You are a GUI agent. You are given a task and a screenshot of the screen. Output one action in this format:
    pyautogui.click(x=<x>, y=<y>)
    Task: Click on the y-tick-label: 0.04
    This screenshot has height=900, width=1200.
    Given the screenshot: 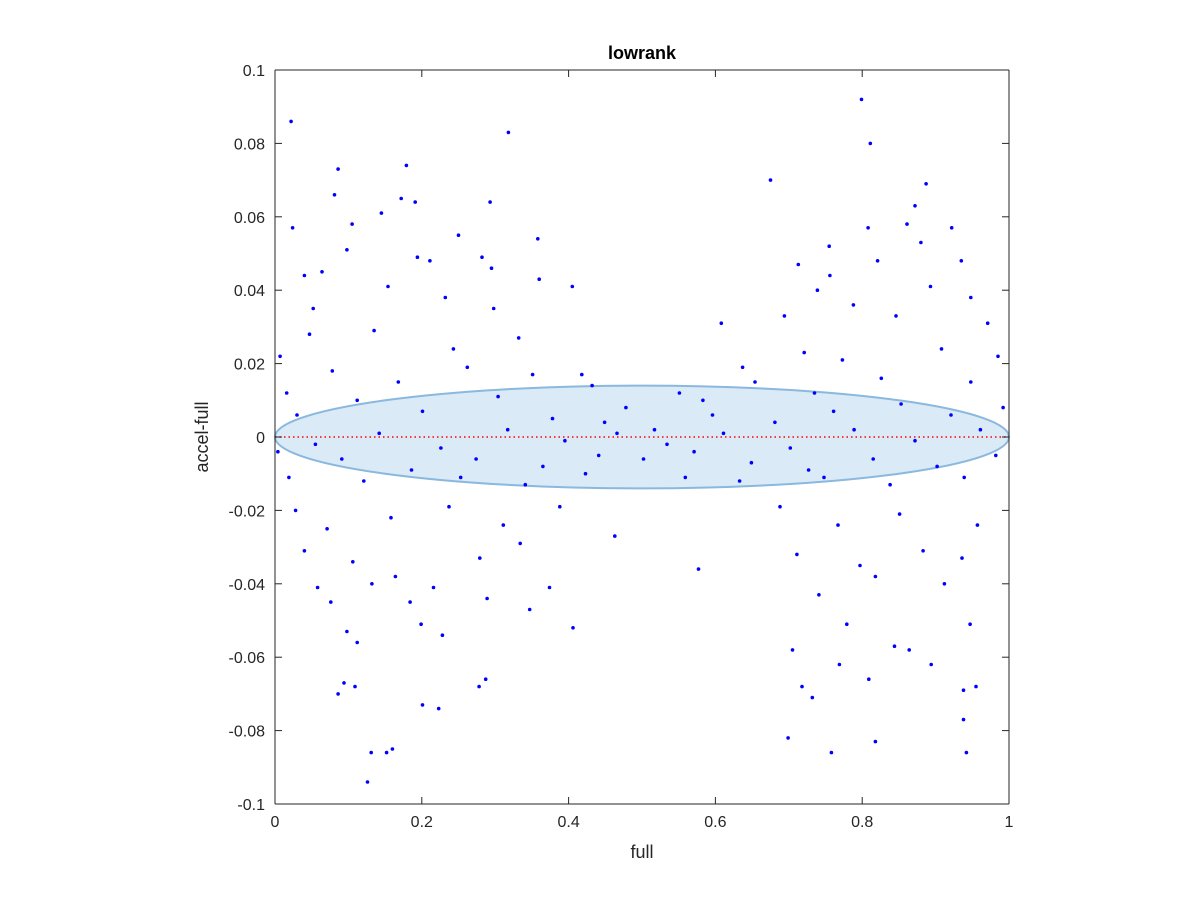 What is the action you would take?
    pyautogui.click(x=249, y=291)
    